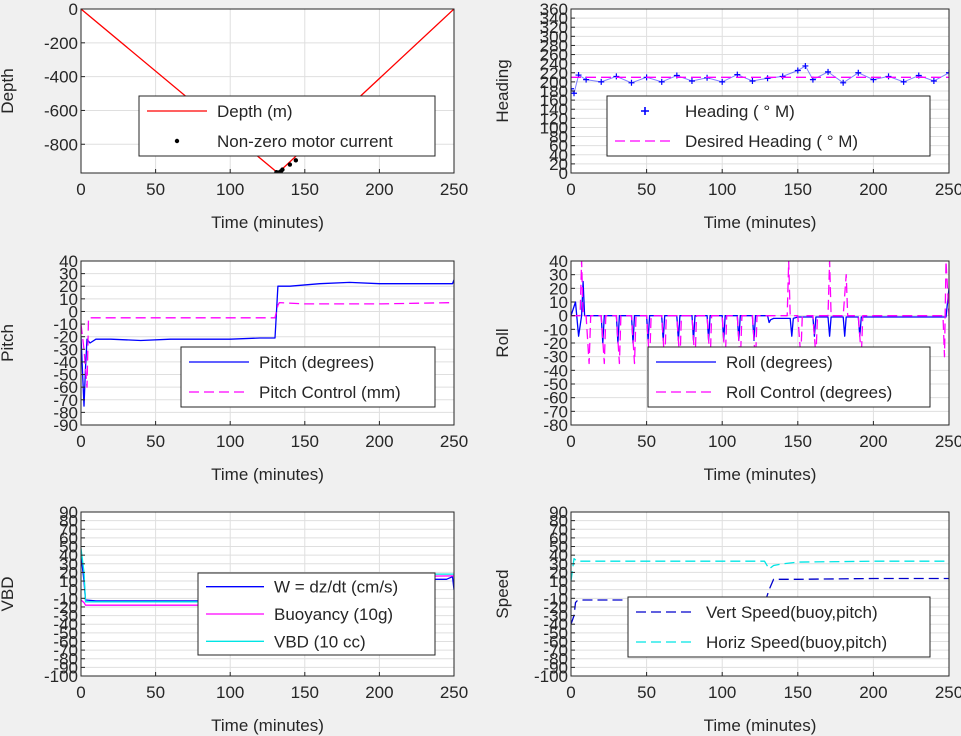 The width and height of the screenshot is (961, 736). Describe the element at coordinates (554, 109) in the screenshot. I see `y-tick-label: 140` at that location.